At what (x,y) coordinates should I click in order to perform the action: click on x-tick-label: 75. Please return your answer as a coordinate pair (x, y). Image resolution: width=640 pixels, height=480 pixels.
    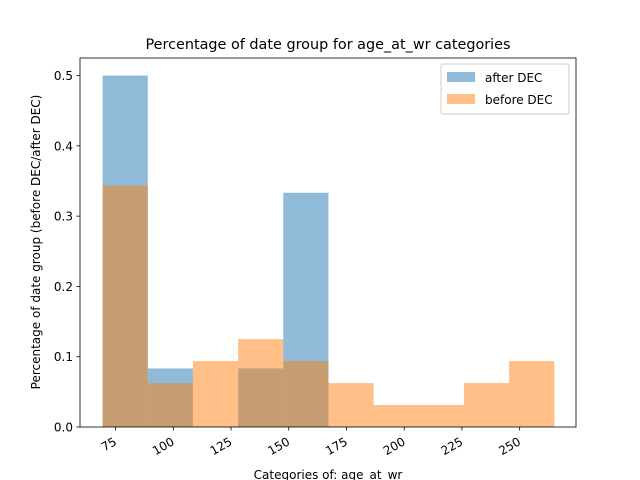
    Looking at the image, I should click on (109, 444).